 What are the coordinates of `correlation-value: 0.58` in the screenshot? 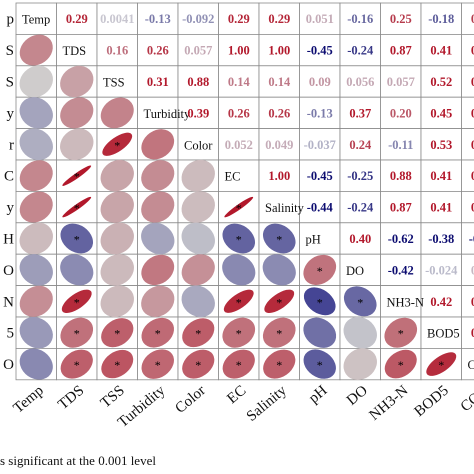 It's located at (472, 82).